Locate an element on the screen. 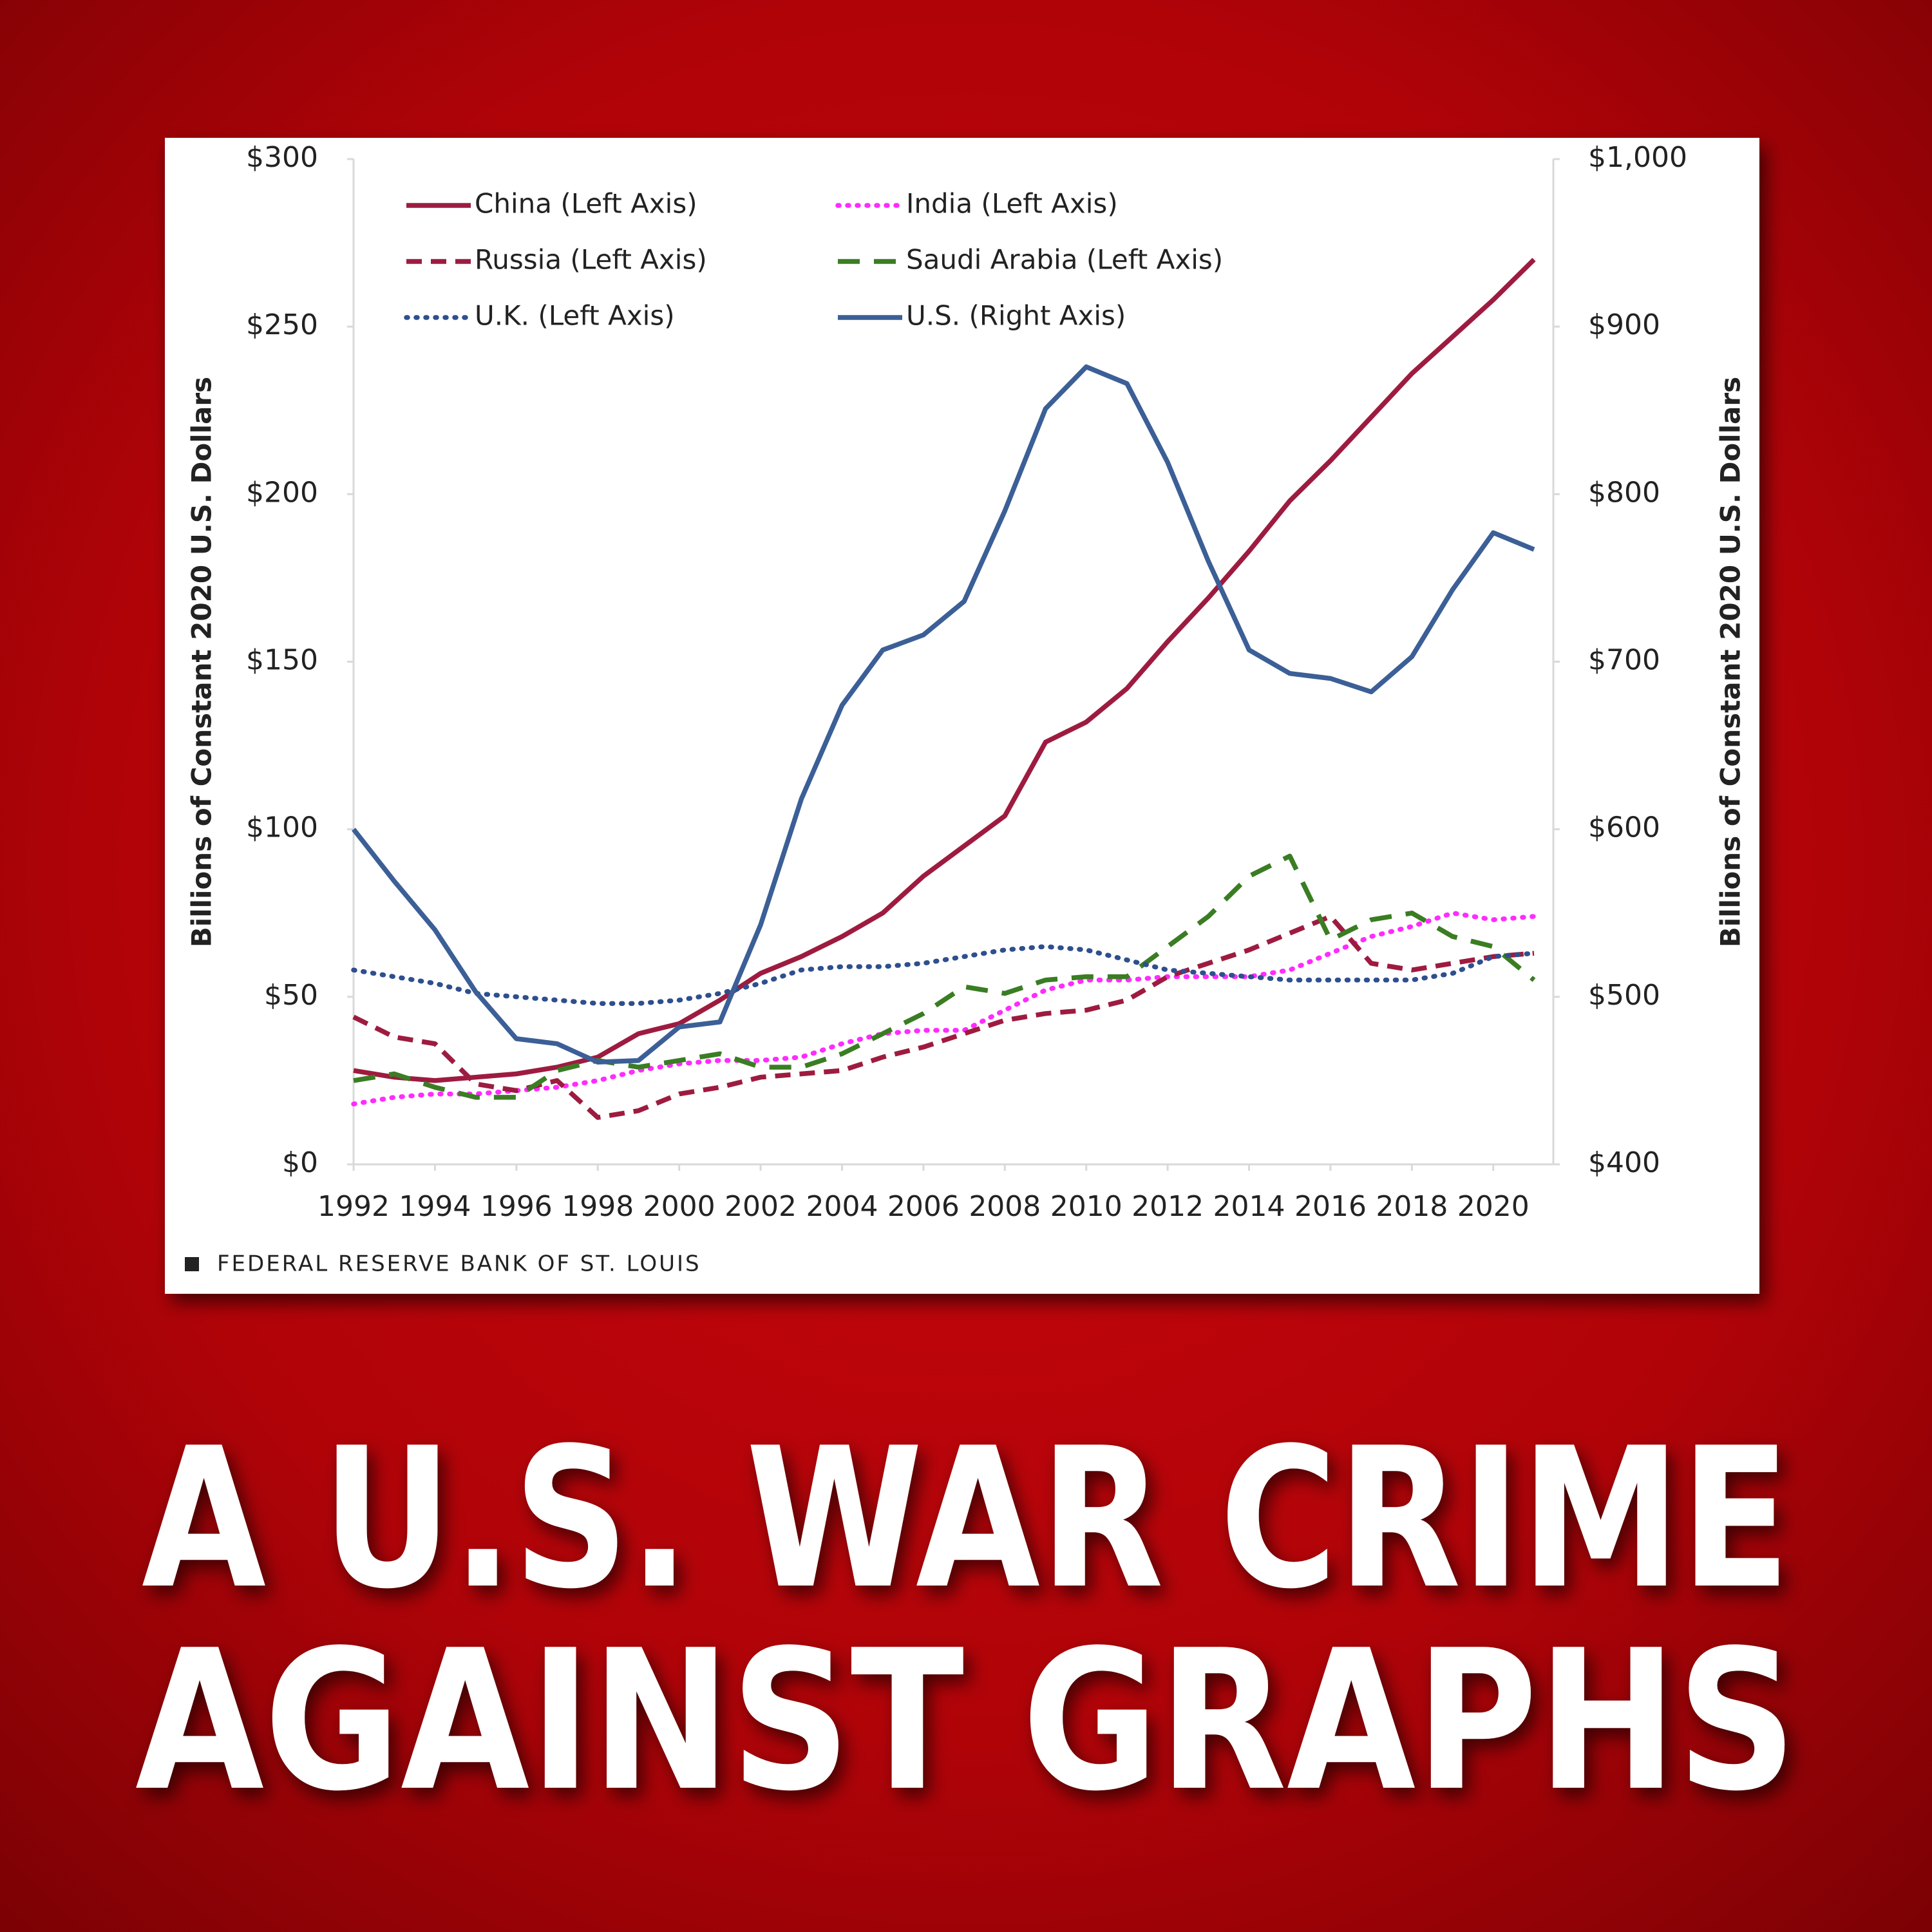 This screenshot has height=1932, width=1932. y-tick-label: $0 is located at coordinates (300, 1162).